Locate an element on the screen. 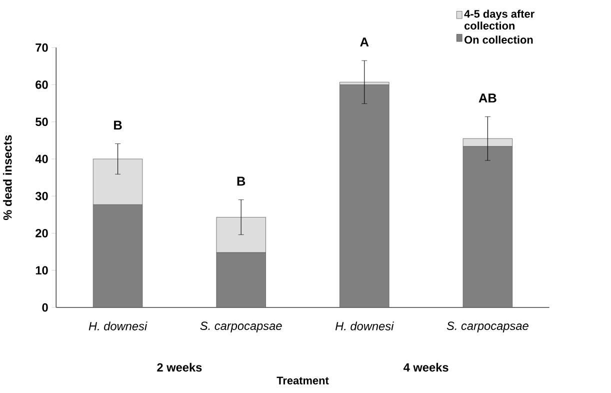 The image size is (611, 393). y-tick-label: 30 is located at coordinates (41, 196).